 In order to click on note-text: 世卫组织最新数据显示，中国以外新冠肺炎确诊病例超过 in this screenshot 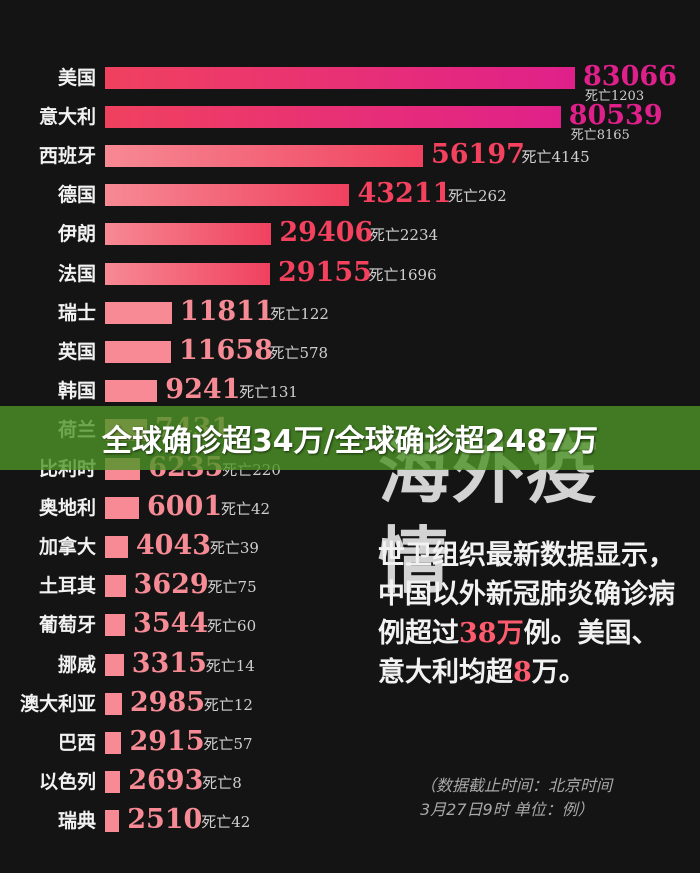, I will do `click(526, 594)`.